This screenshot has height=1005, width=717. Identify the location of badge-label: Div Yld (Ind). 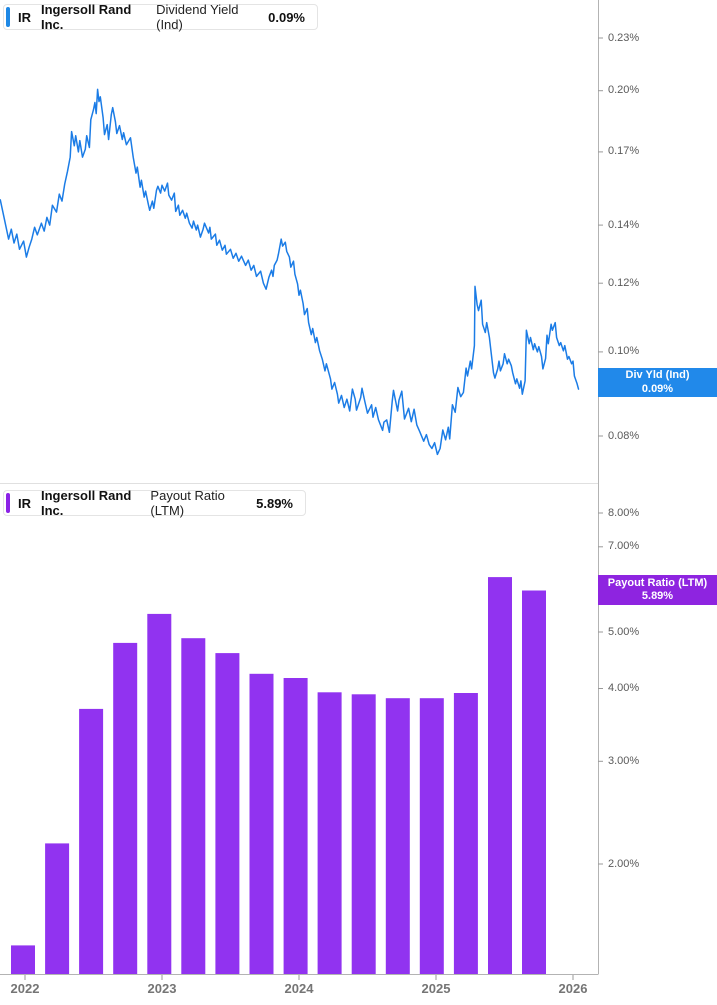
(657, 375).